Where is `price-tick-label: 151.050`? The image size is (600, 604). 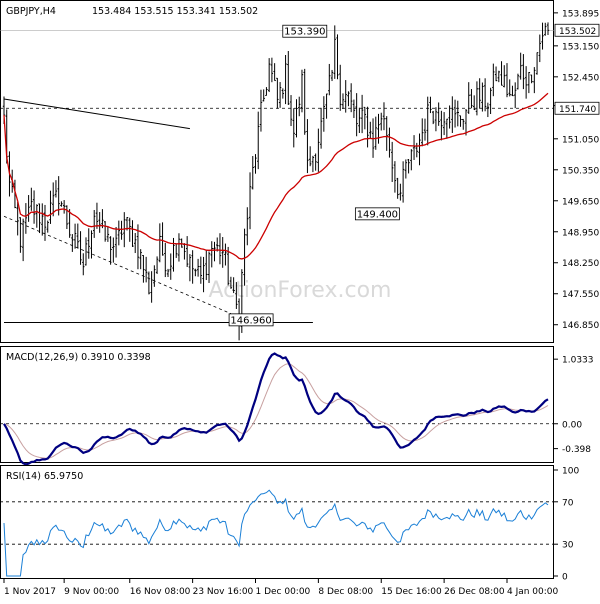
price-tick-label: 151.050 is located at coordinates (580, 140).